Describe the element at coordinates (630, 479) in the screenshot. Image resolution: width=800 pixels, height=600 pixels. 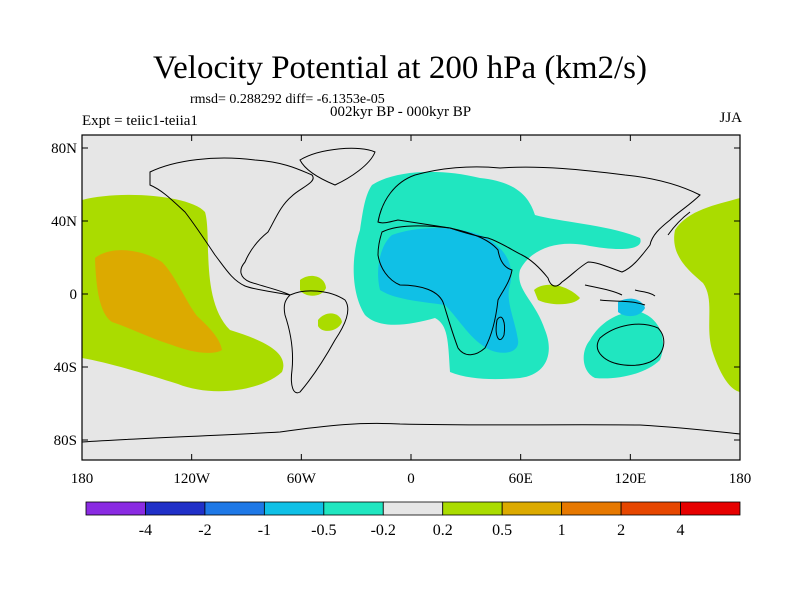
I see `x-tick-label: 120E` at that location.